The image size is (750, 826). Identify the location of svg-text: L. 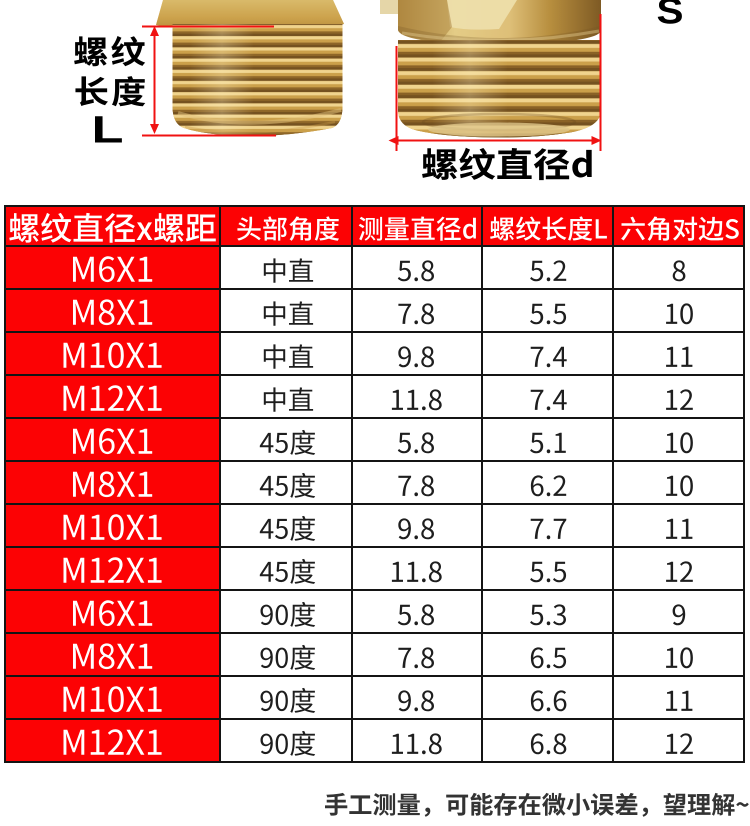
(108, 131).